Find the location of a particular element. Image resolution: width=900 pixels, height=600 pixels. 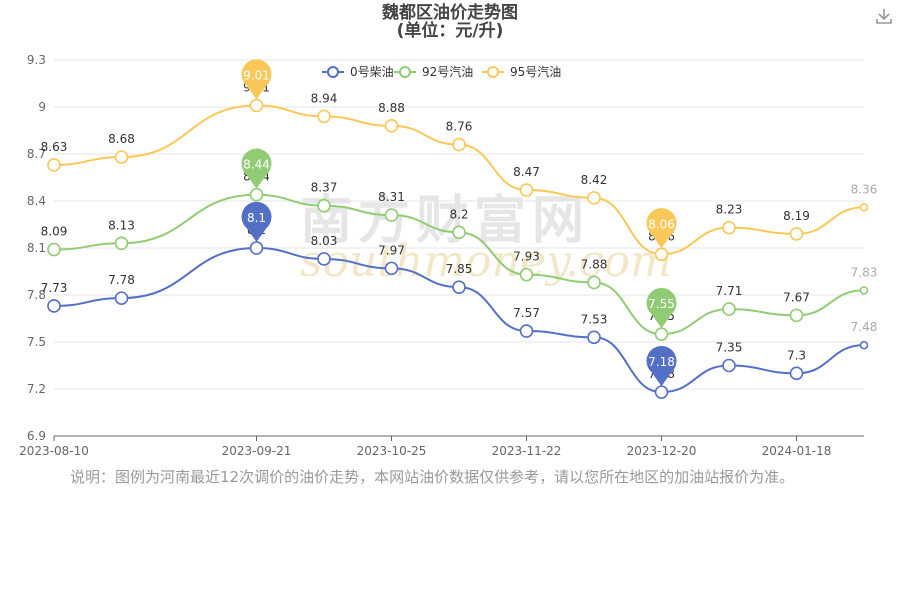

data-label: 7.48 is located at coordinates (864, 327).